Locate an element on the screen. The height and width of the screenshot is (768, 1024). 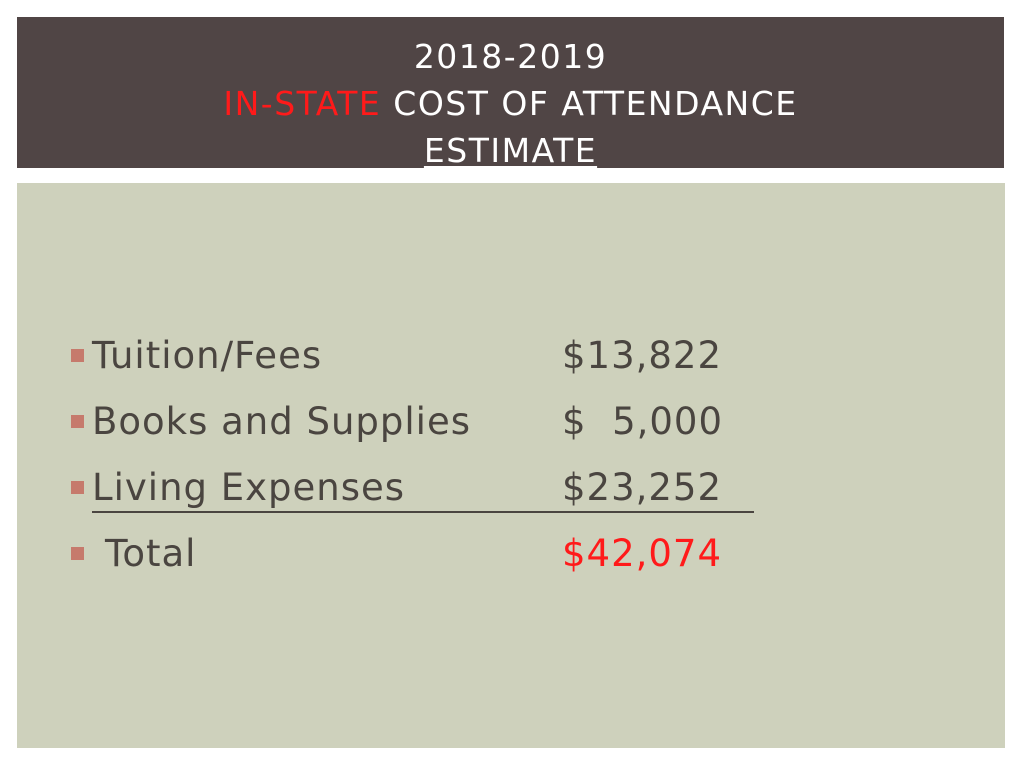
cost-item-label: Books and Supplies is located at coordinates (282, 421).